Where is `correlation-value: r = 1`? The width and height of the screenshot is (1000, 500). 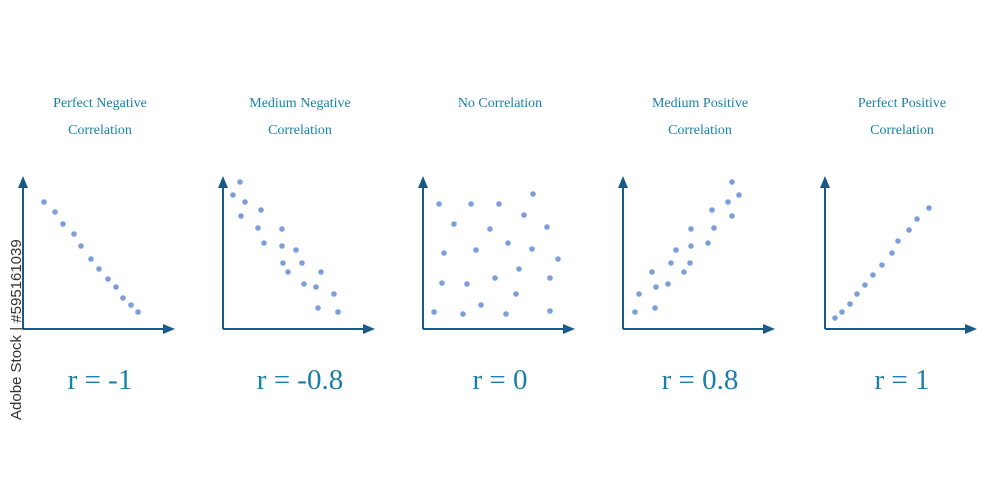
correlation-value: r = 1 is located at coordinates (902, 380).